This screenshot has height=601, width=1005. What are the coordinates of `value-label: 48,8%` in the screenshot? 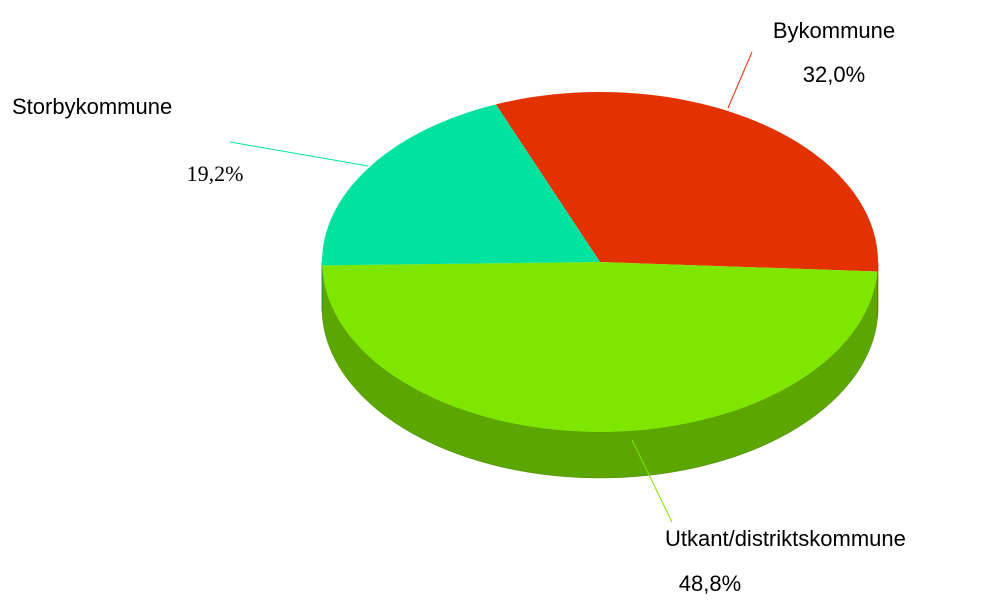 It's located at (710, 583).